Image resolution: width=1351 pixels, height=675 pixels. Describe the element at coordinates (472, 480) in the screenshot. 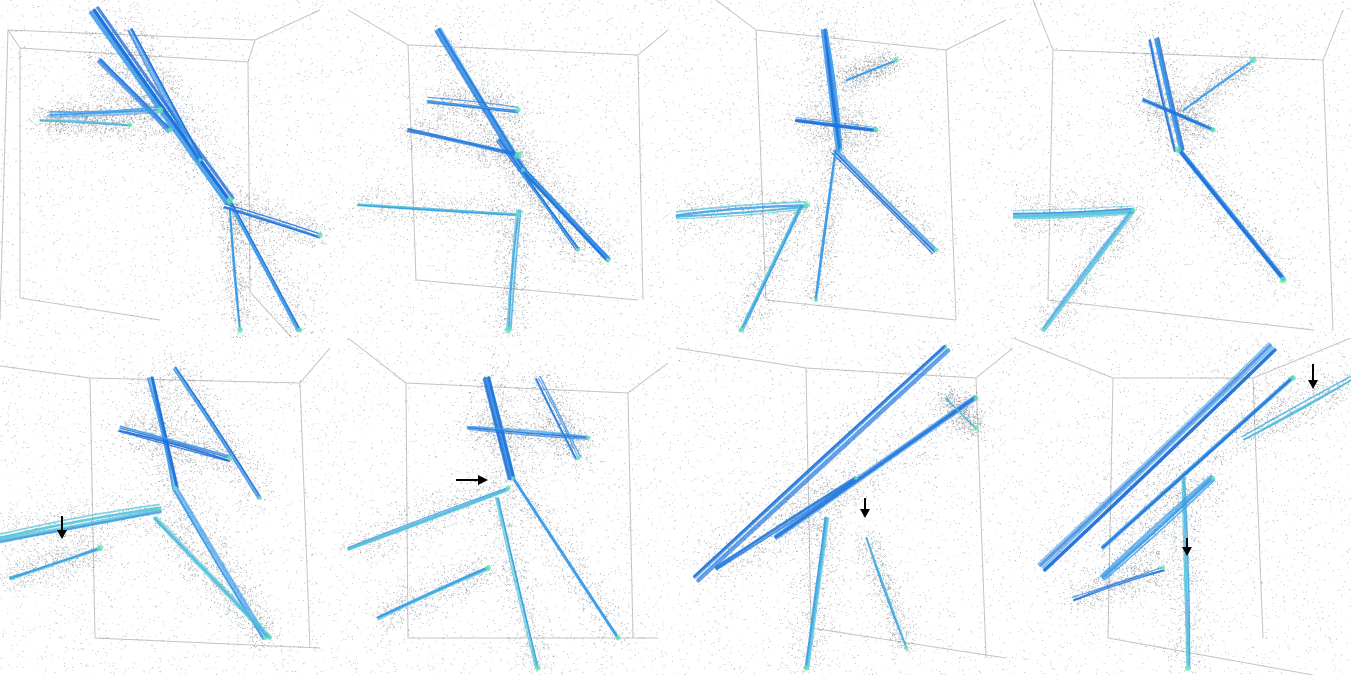

I see `right-arrow-icon` at that location.